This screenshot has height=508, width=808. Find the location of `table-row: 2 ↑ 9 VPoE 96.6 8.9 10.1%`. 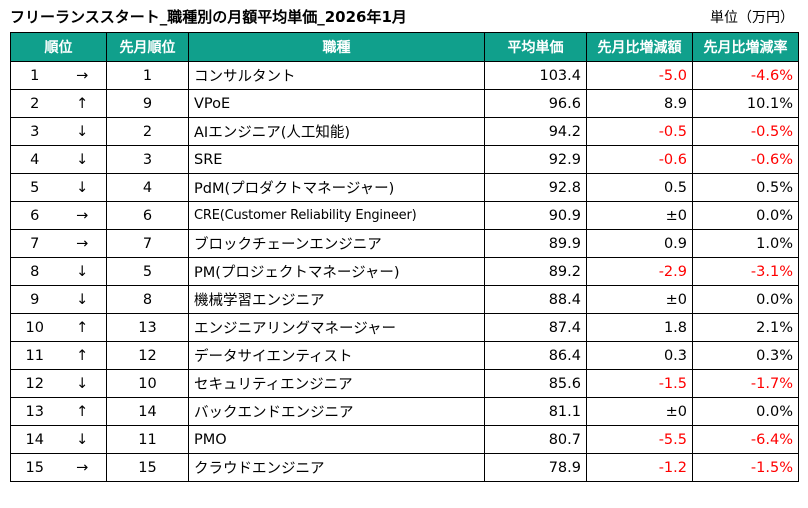

table-row: 2 ↑ 9 VPoE 96.6 8.9 10.1% is located at coordinates (404, 103).